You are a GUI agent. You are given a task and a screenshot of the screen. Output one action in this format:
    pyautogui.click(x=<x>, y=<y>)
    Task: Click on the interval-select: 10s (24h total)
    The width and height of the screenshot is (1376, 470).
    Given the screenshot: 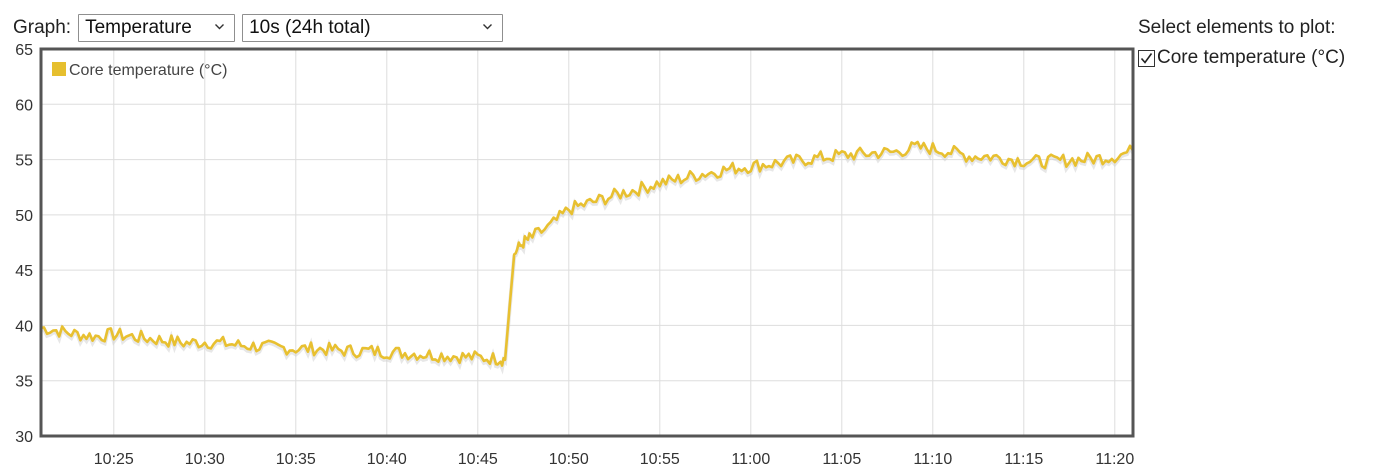 What is the action you would take?
    pyautogui.click(x=373, y=28)
    